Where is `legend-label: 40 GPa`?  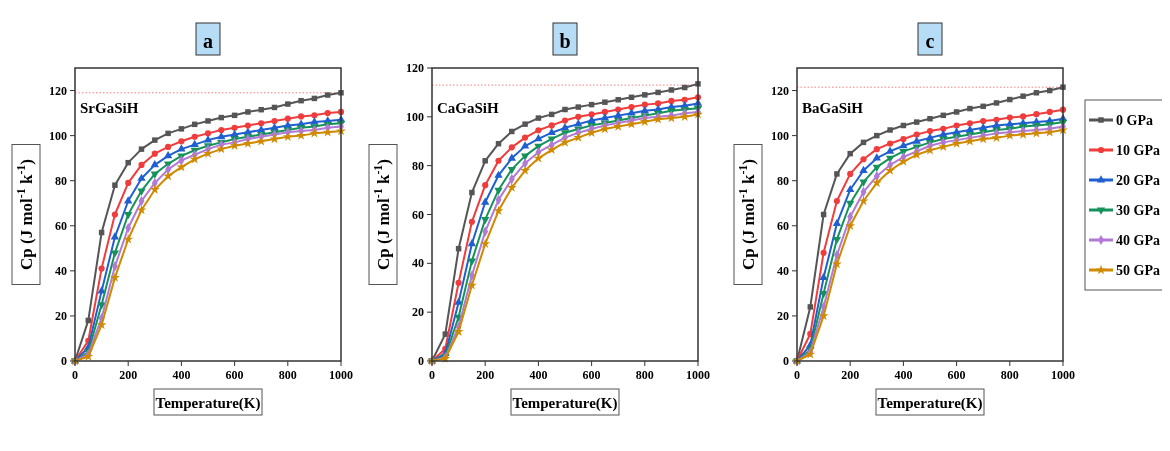 legend-label: 40 GPa is located at coordinates (1138, 240).